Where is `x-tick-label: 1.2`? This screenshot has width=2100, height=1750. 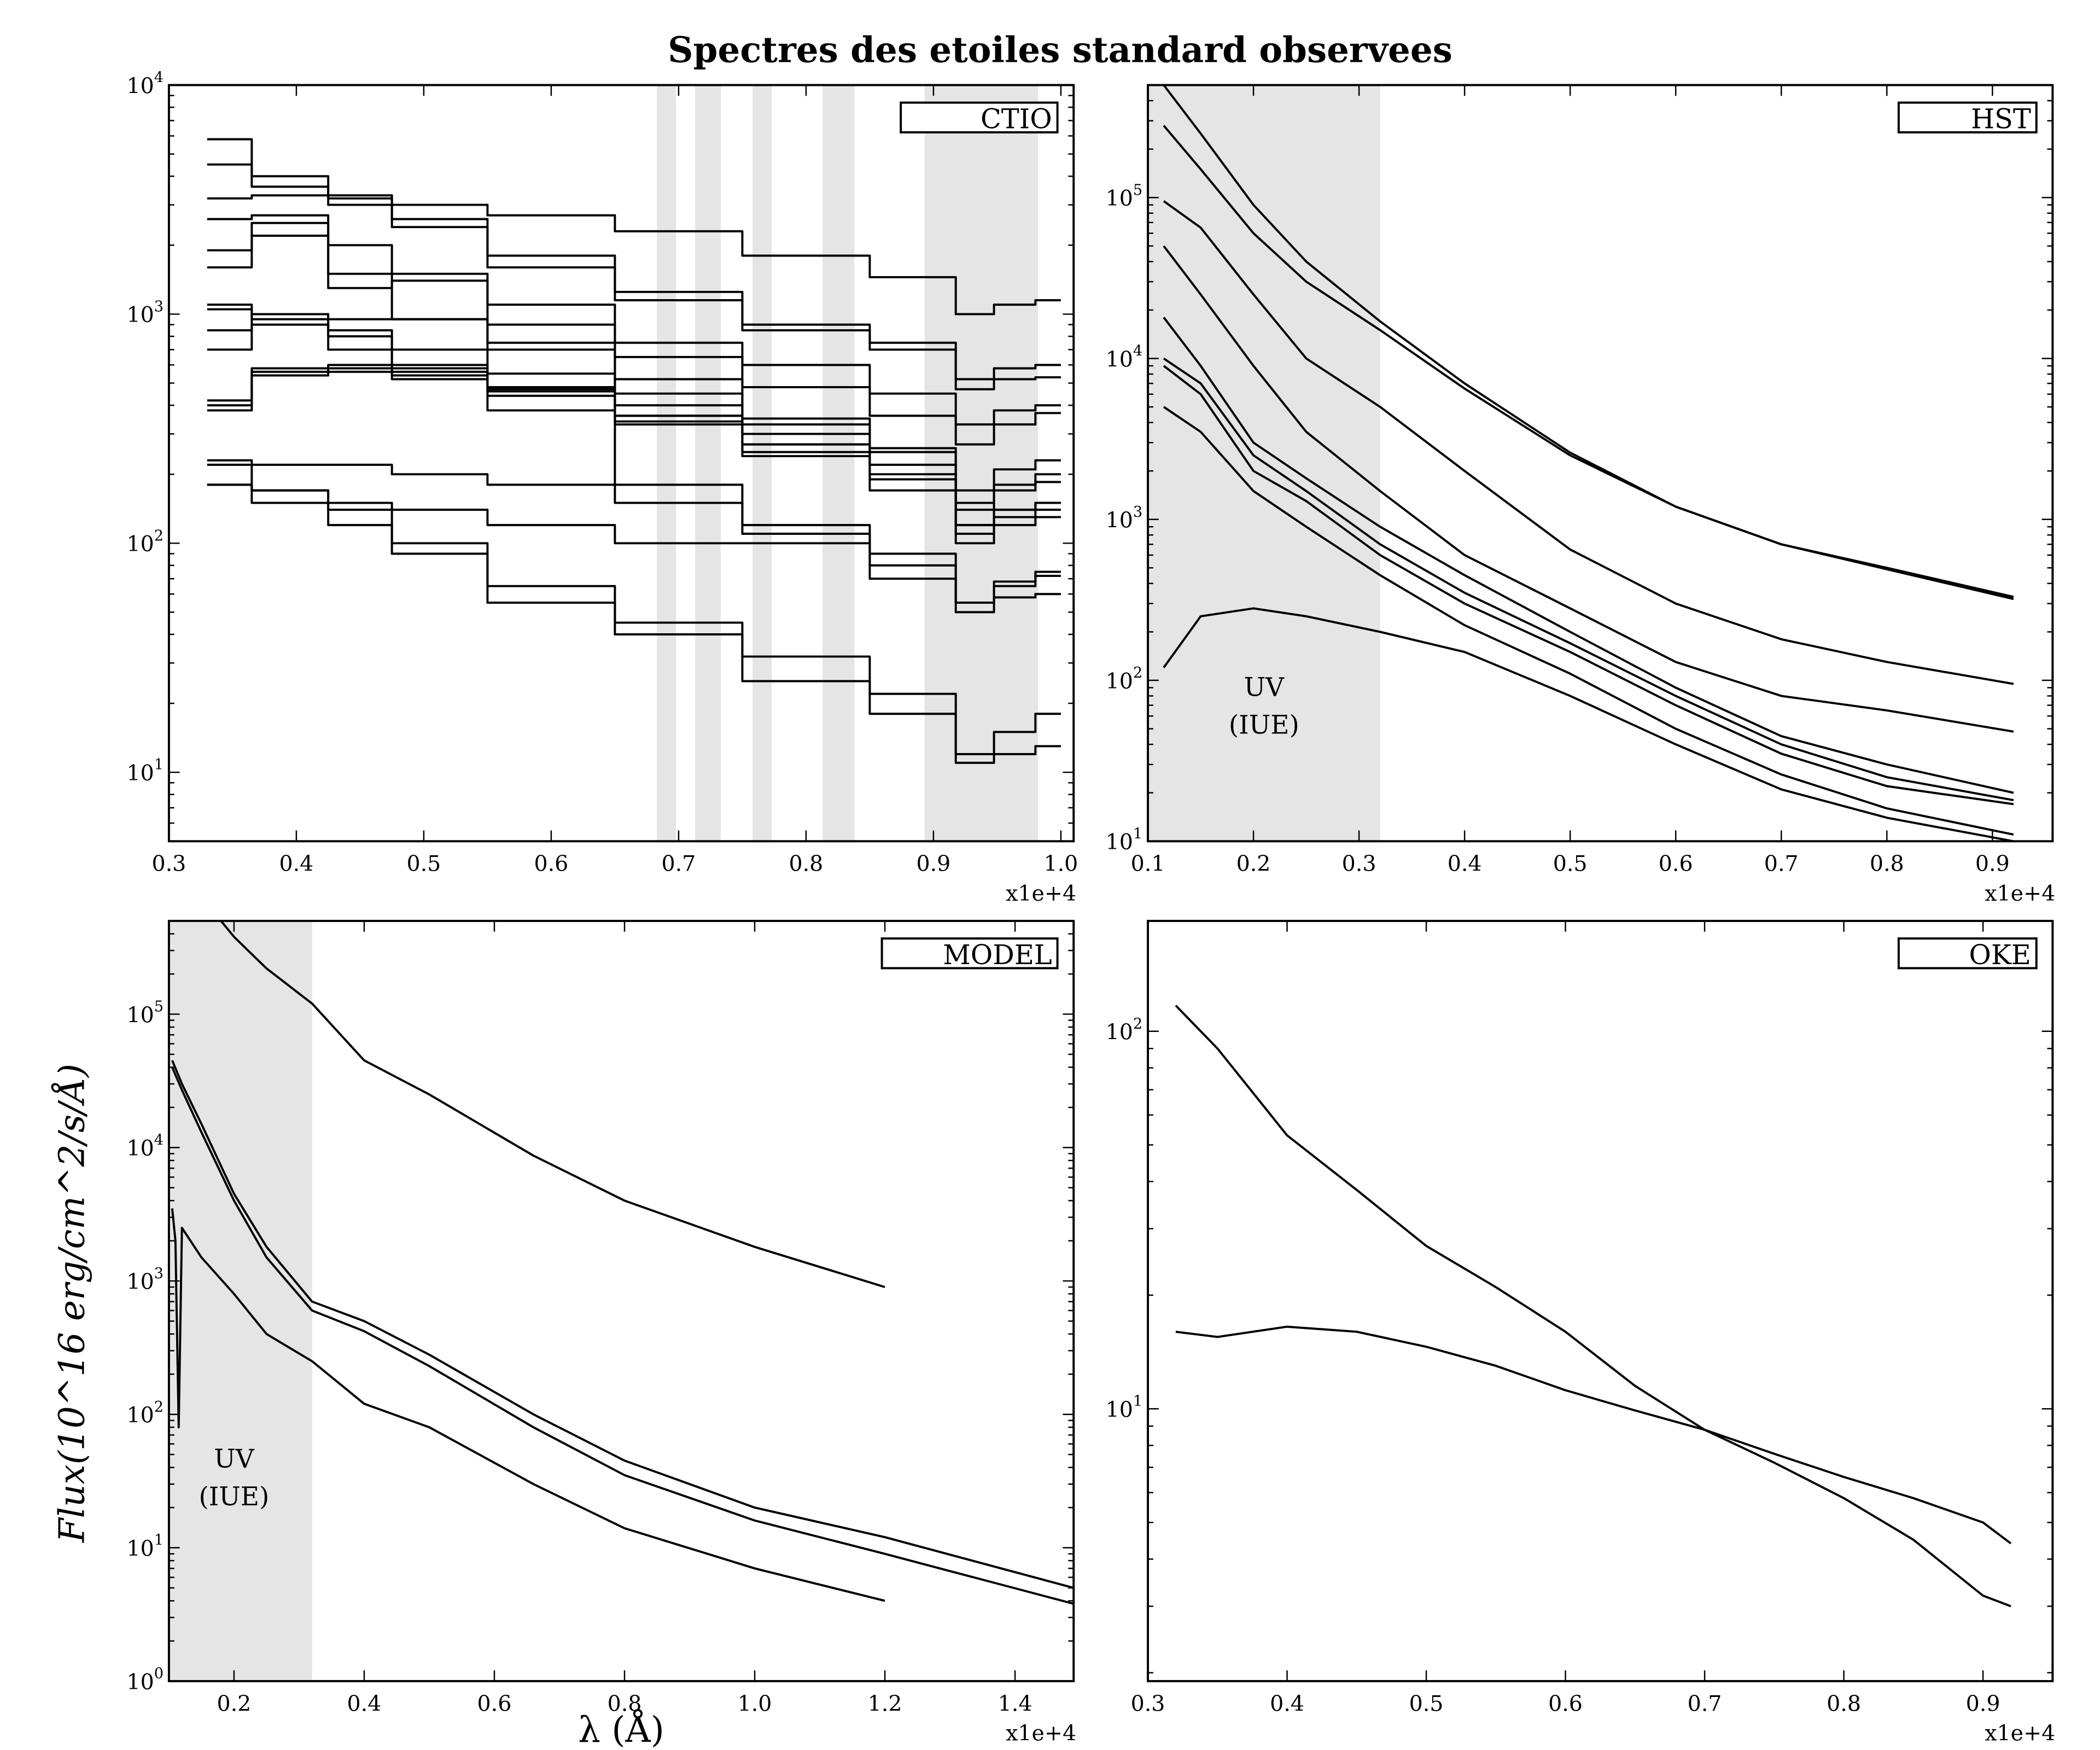 x-tick-label: 1.2 is located at coordinates (885, 1703).